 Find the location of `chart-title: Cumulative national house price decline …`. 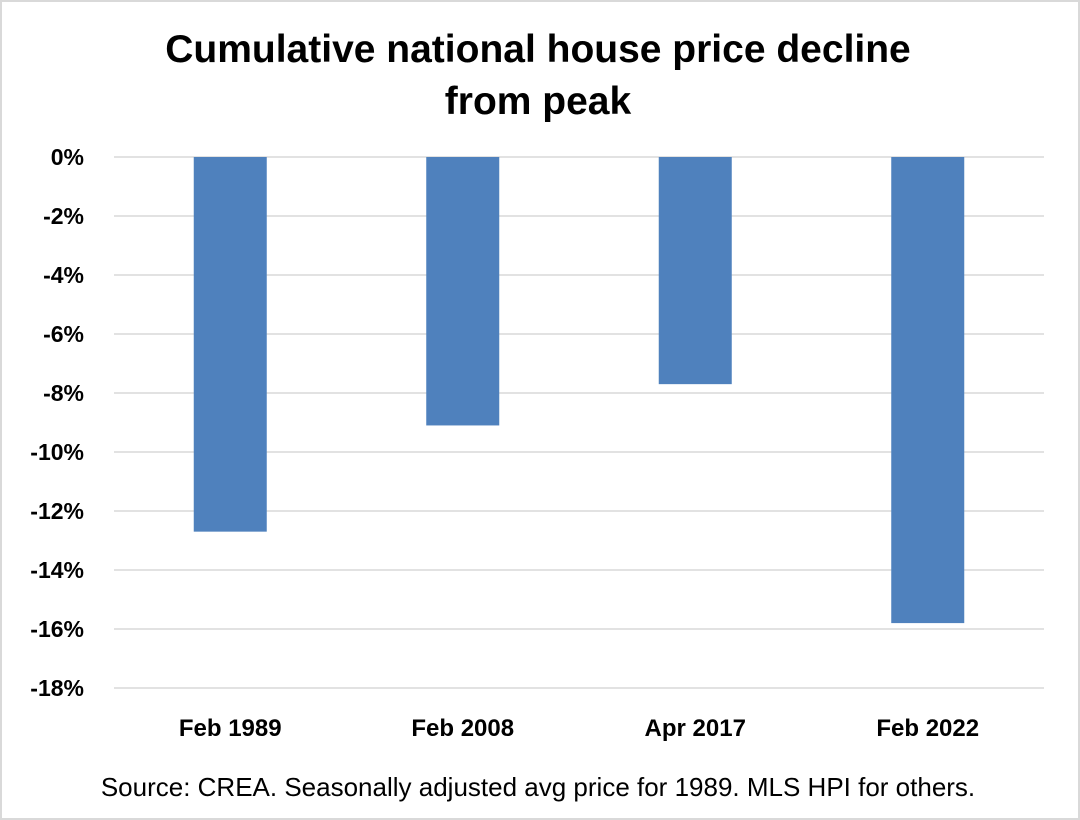

chart-title: Cumulative national house price decline … is located at coordinates (538, 76).